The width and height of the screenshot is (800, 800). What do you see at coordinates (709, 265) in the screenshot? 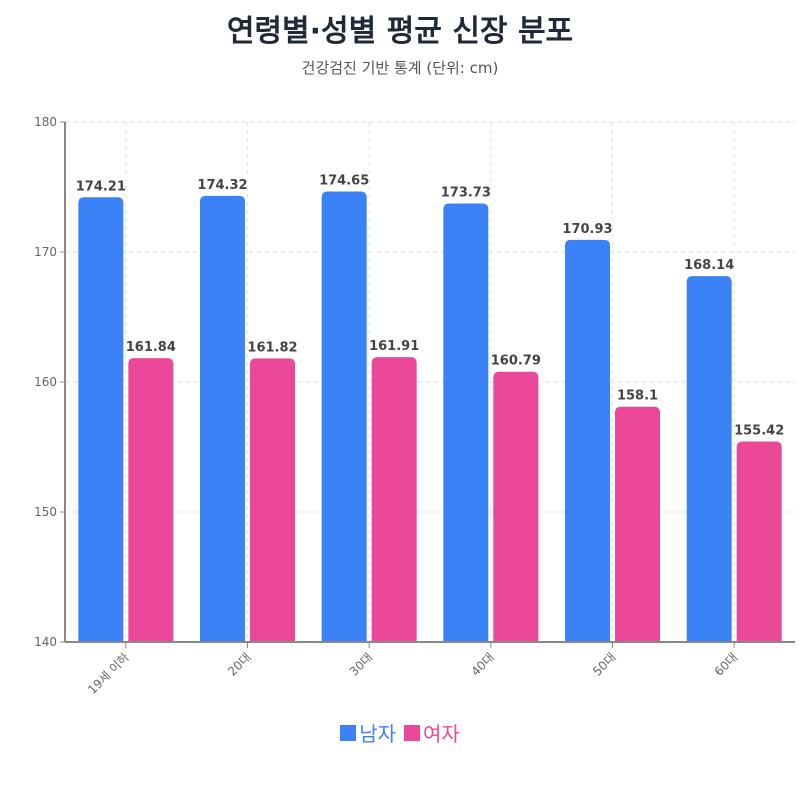
I see `data-label: 168.14` at bounding box center [709, 265].